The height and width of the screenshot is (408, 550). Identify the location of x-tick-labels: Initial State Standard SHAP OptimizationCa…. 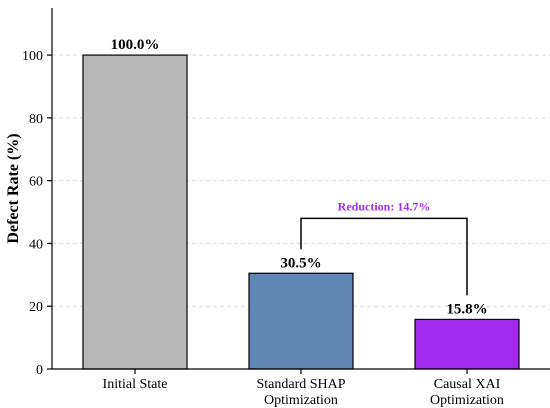
(303, 388).